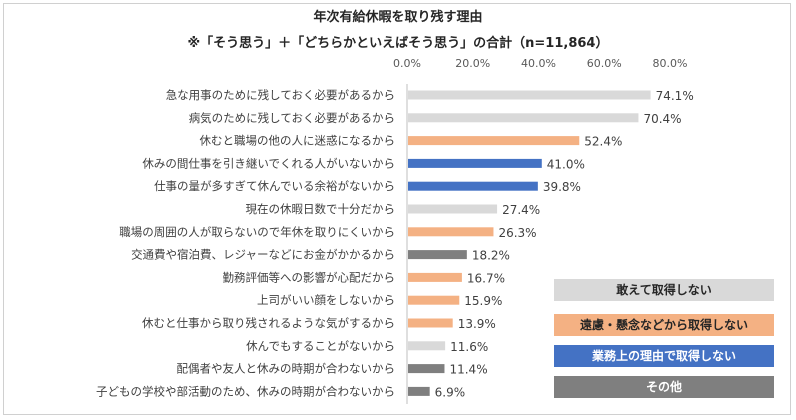 This screenshot has height=420, width=796. What do you see at coordinates (477, 324) in the screenshot?
I see `value-label: 13.9%` at bounding box center [477, 324].